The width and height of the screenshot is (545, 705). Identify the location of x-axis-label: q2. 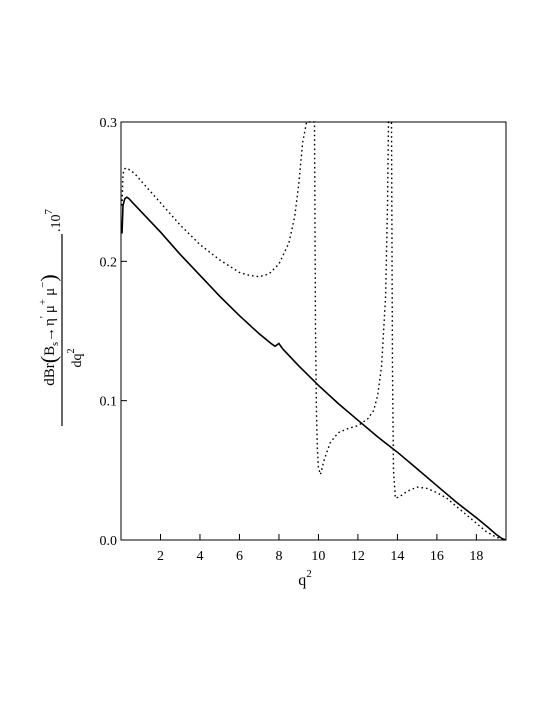
(305, 578).